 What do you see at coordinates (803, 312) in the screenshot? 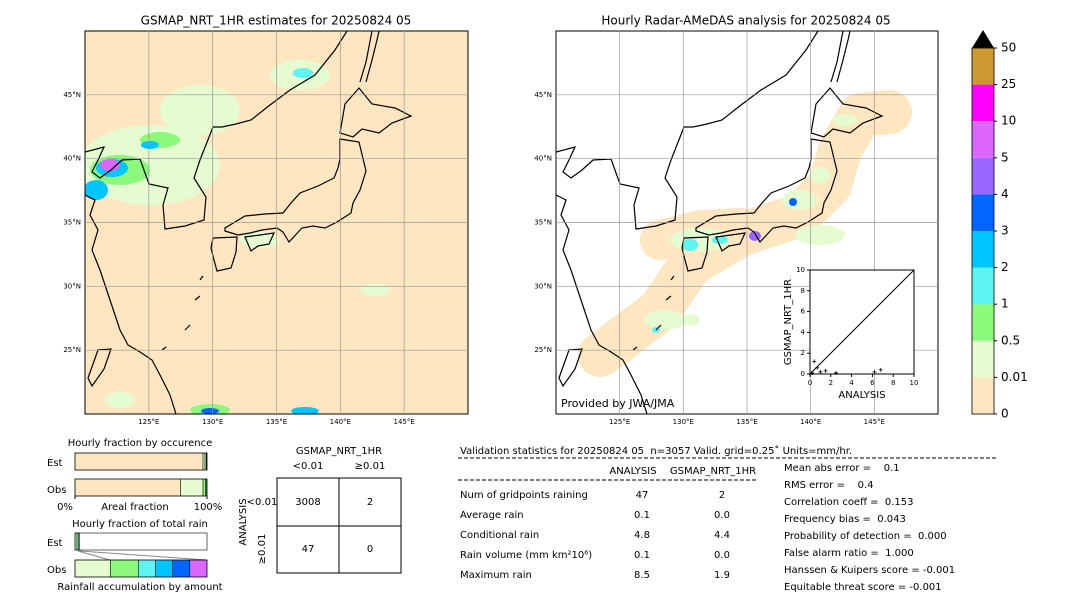
I see `y-tick-label: 6` at bounding box center [803, 312].